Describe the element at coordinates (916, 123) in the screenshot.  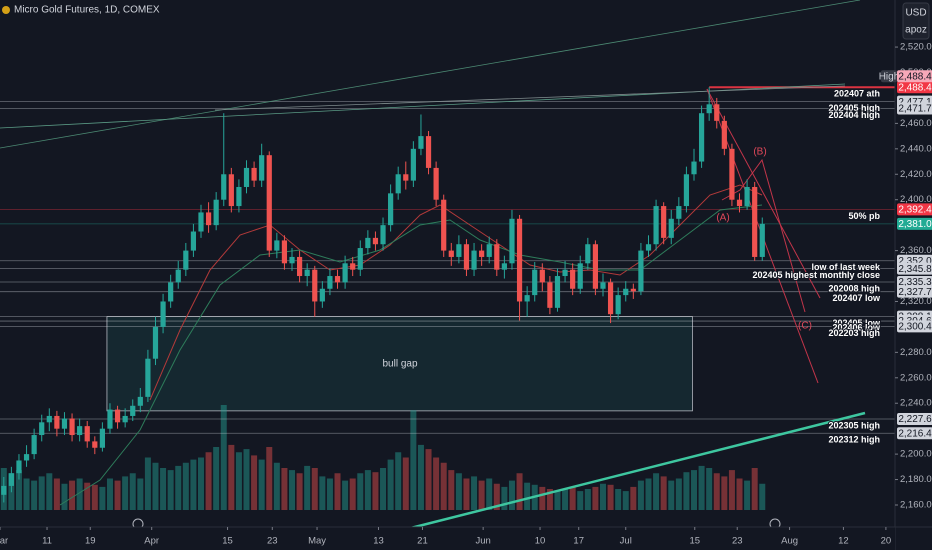
I see `y-tick-label: 2,460.0` at that location.